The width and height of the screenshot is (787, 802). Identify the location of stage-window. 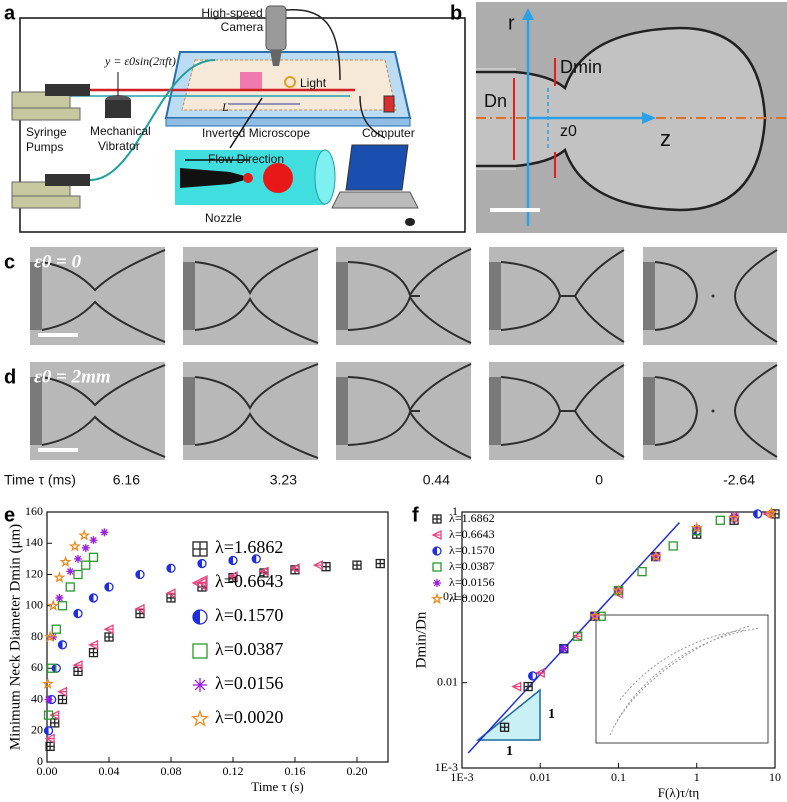
(289, 85).